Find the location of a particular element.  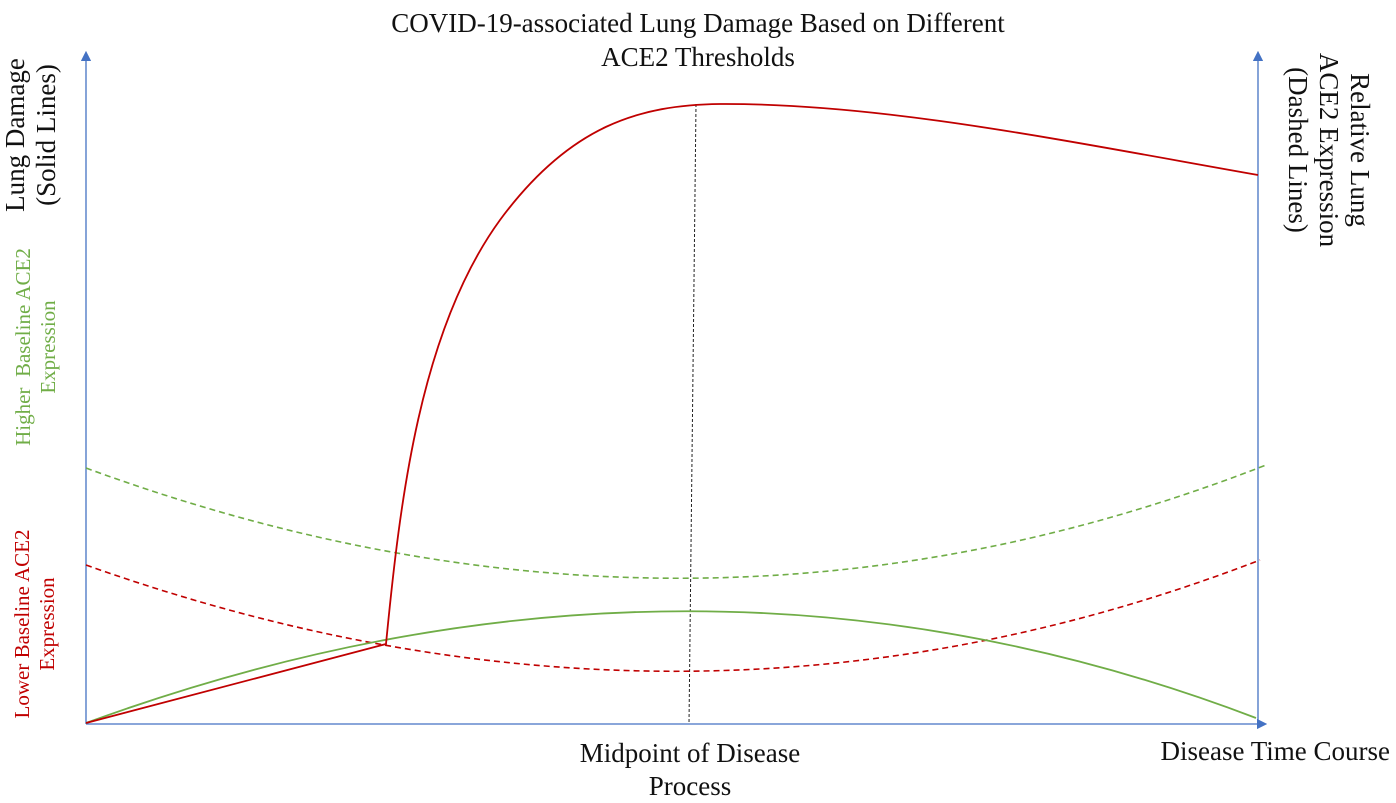

right-axis-label-line-1: Relative Lung is located at coordinates (1360, 150).